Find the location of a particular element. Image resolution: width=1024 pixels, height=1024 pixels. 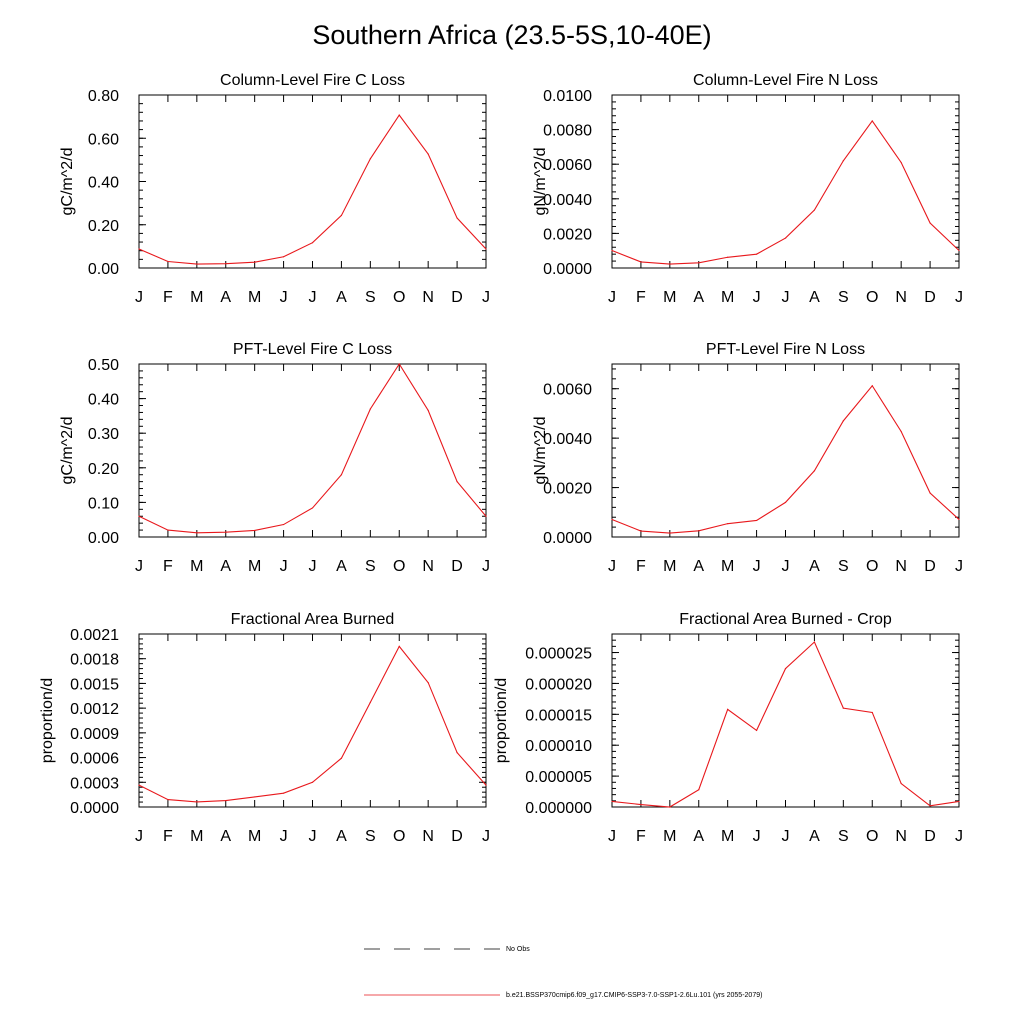

y-tick-label: 0.0020 is located at coordinates (567, 234).